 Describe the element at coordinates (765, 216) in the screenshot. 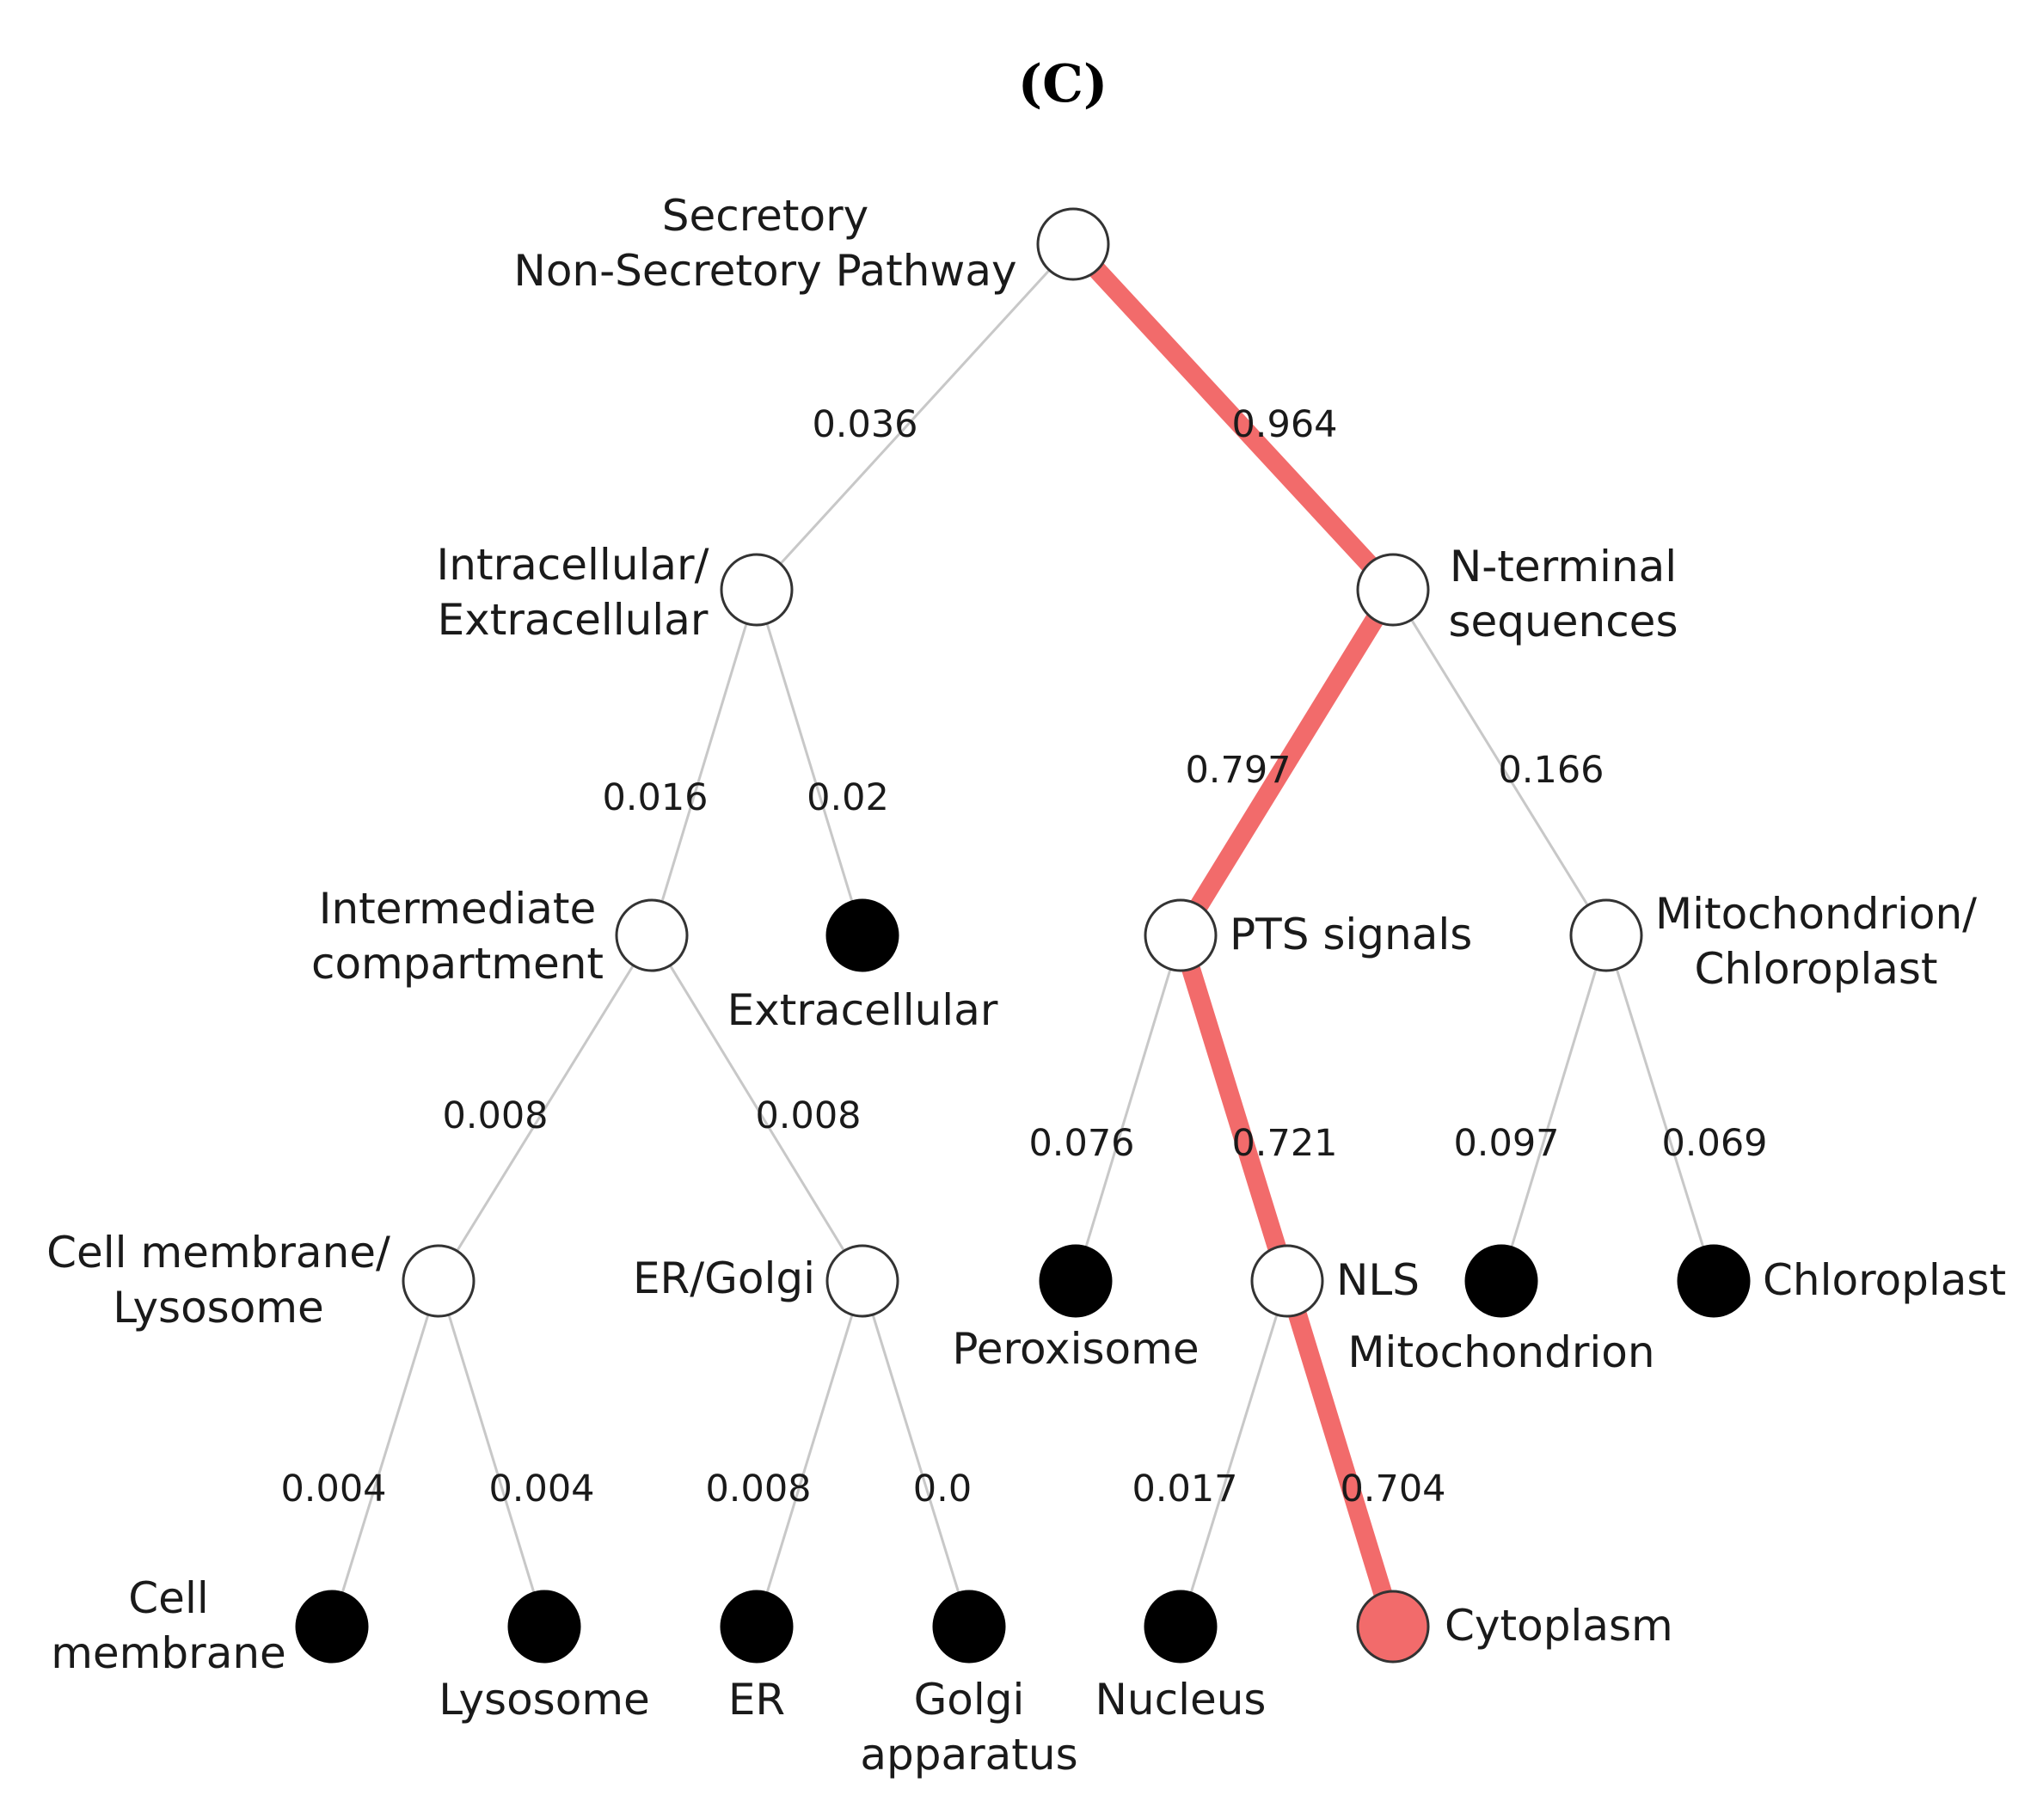

I see `node-label-line: Secretory` at that location.